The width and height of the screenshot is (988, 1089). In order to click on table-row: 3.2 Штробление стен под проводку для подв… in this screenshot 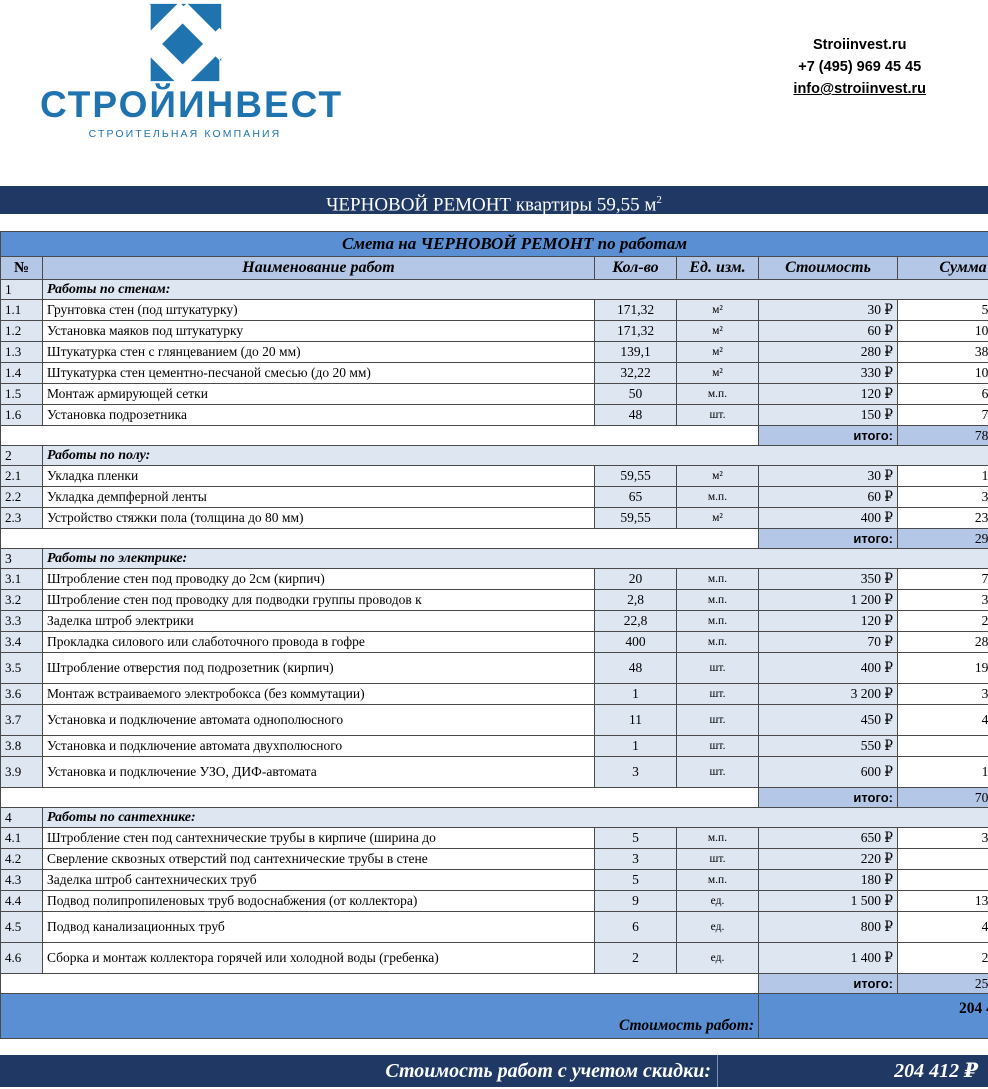, I will do `click(494, 600)`.